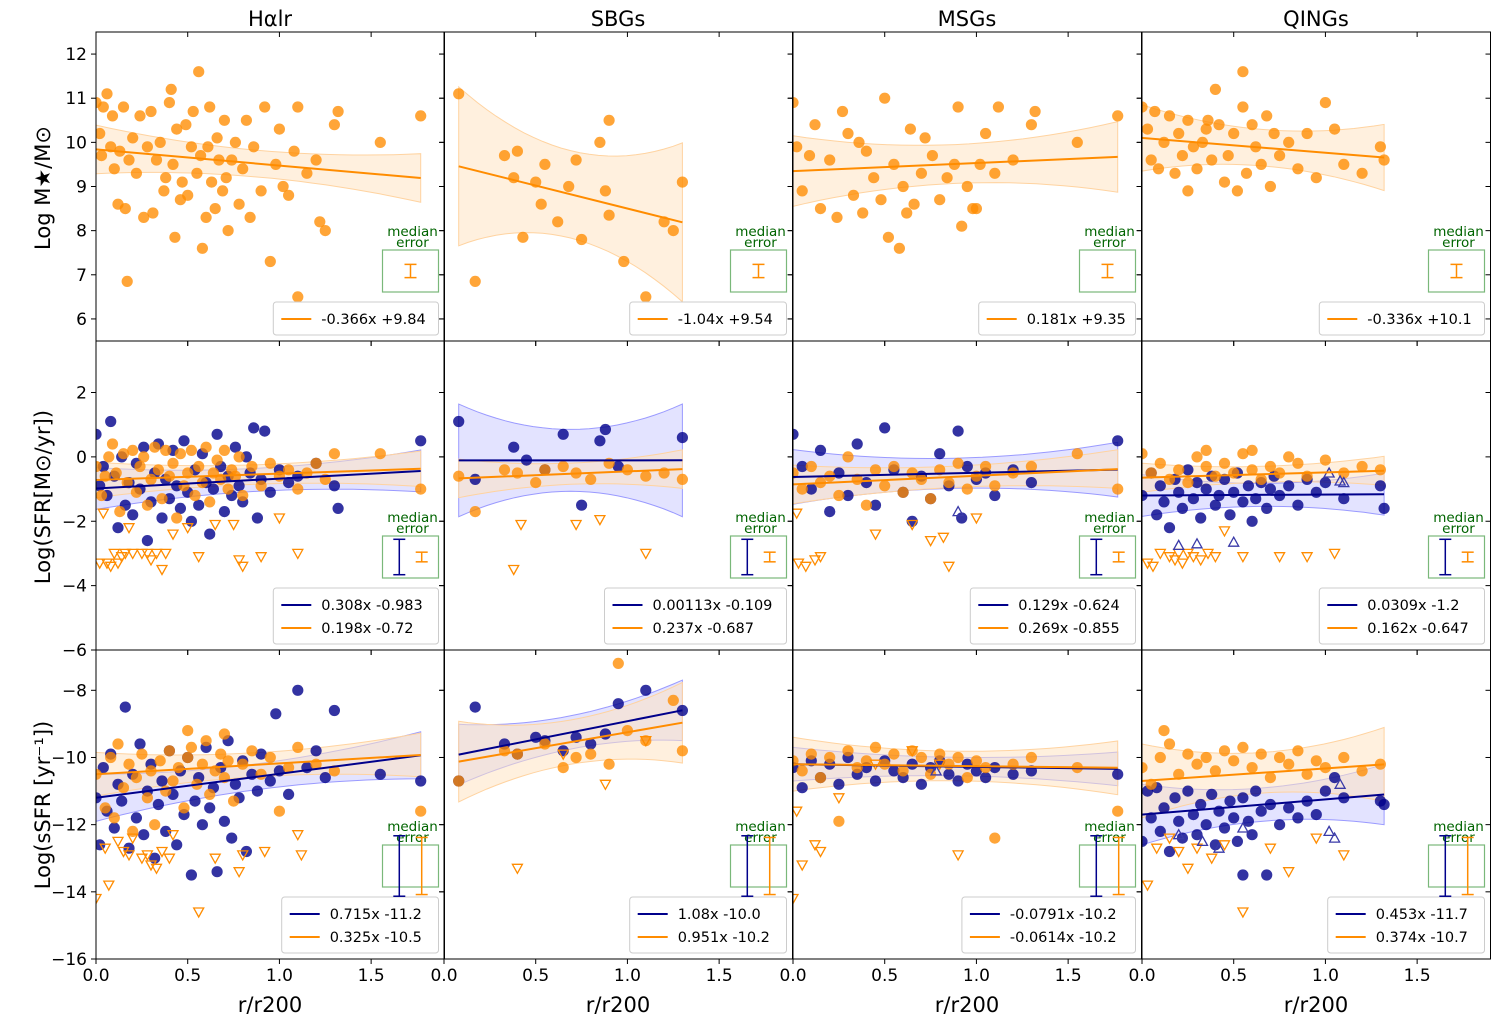 The width and height of the screenshot is (1505, 1026). What do you see at coordinates (410, 271) in the screenshot?
I see `median-error-bar-orange` at bounding box center [410, 271].